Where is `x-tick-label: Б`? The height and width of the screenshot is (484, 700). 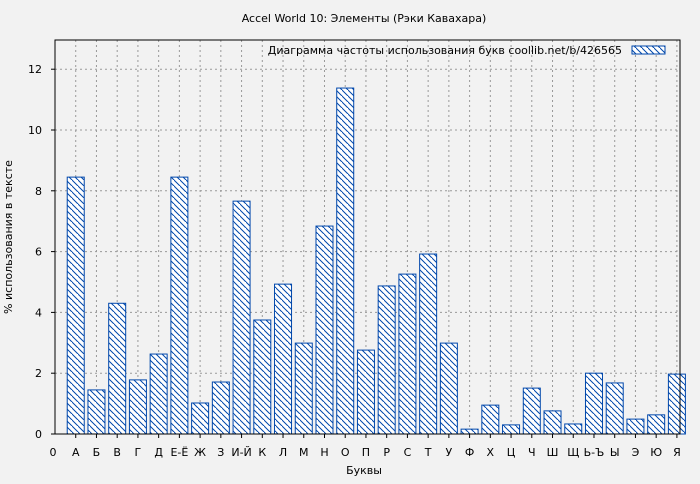
x-tick-label: Б is located at coordinates (97, 452).